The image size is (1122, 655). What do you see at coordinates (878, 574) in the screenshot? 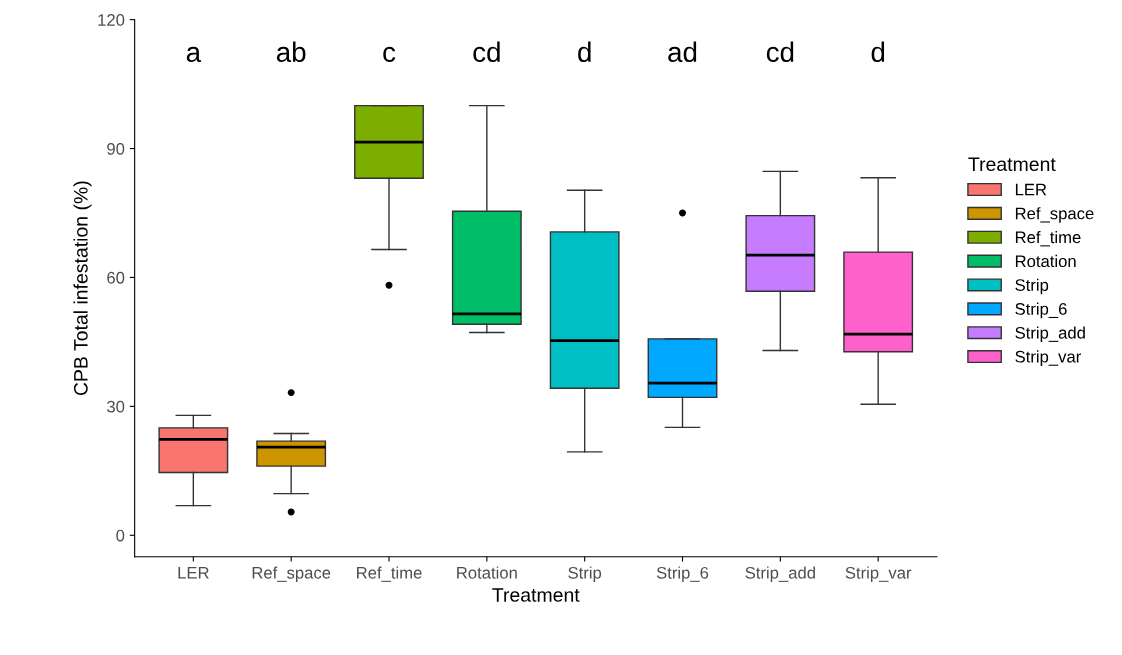
I see `x-tick-label: Strip_var` at bounding box center [878, 574].